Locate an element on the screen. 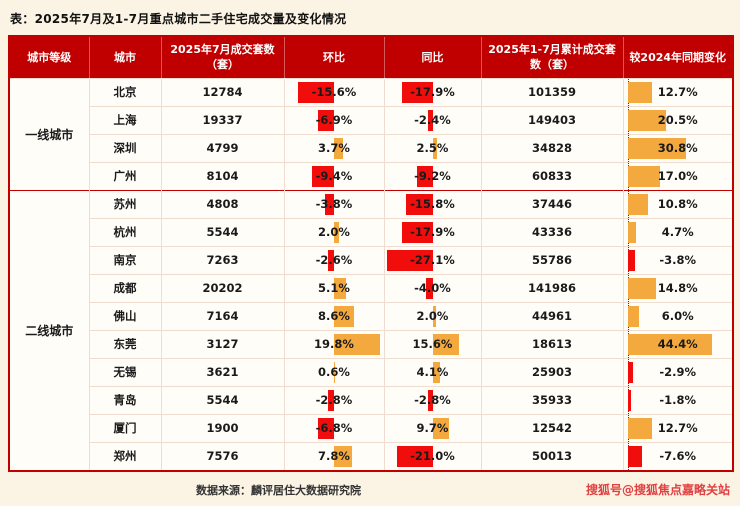  bar-value-label: 9.7% is located at coordinates (432, 428).